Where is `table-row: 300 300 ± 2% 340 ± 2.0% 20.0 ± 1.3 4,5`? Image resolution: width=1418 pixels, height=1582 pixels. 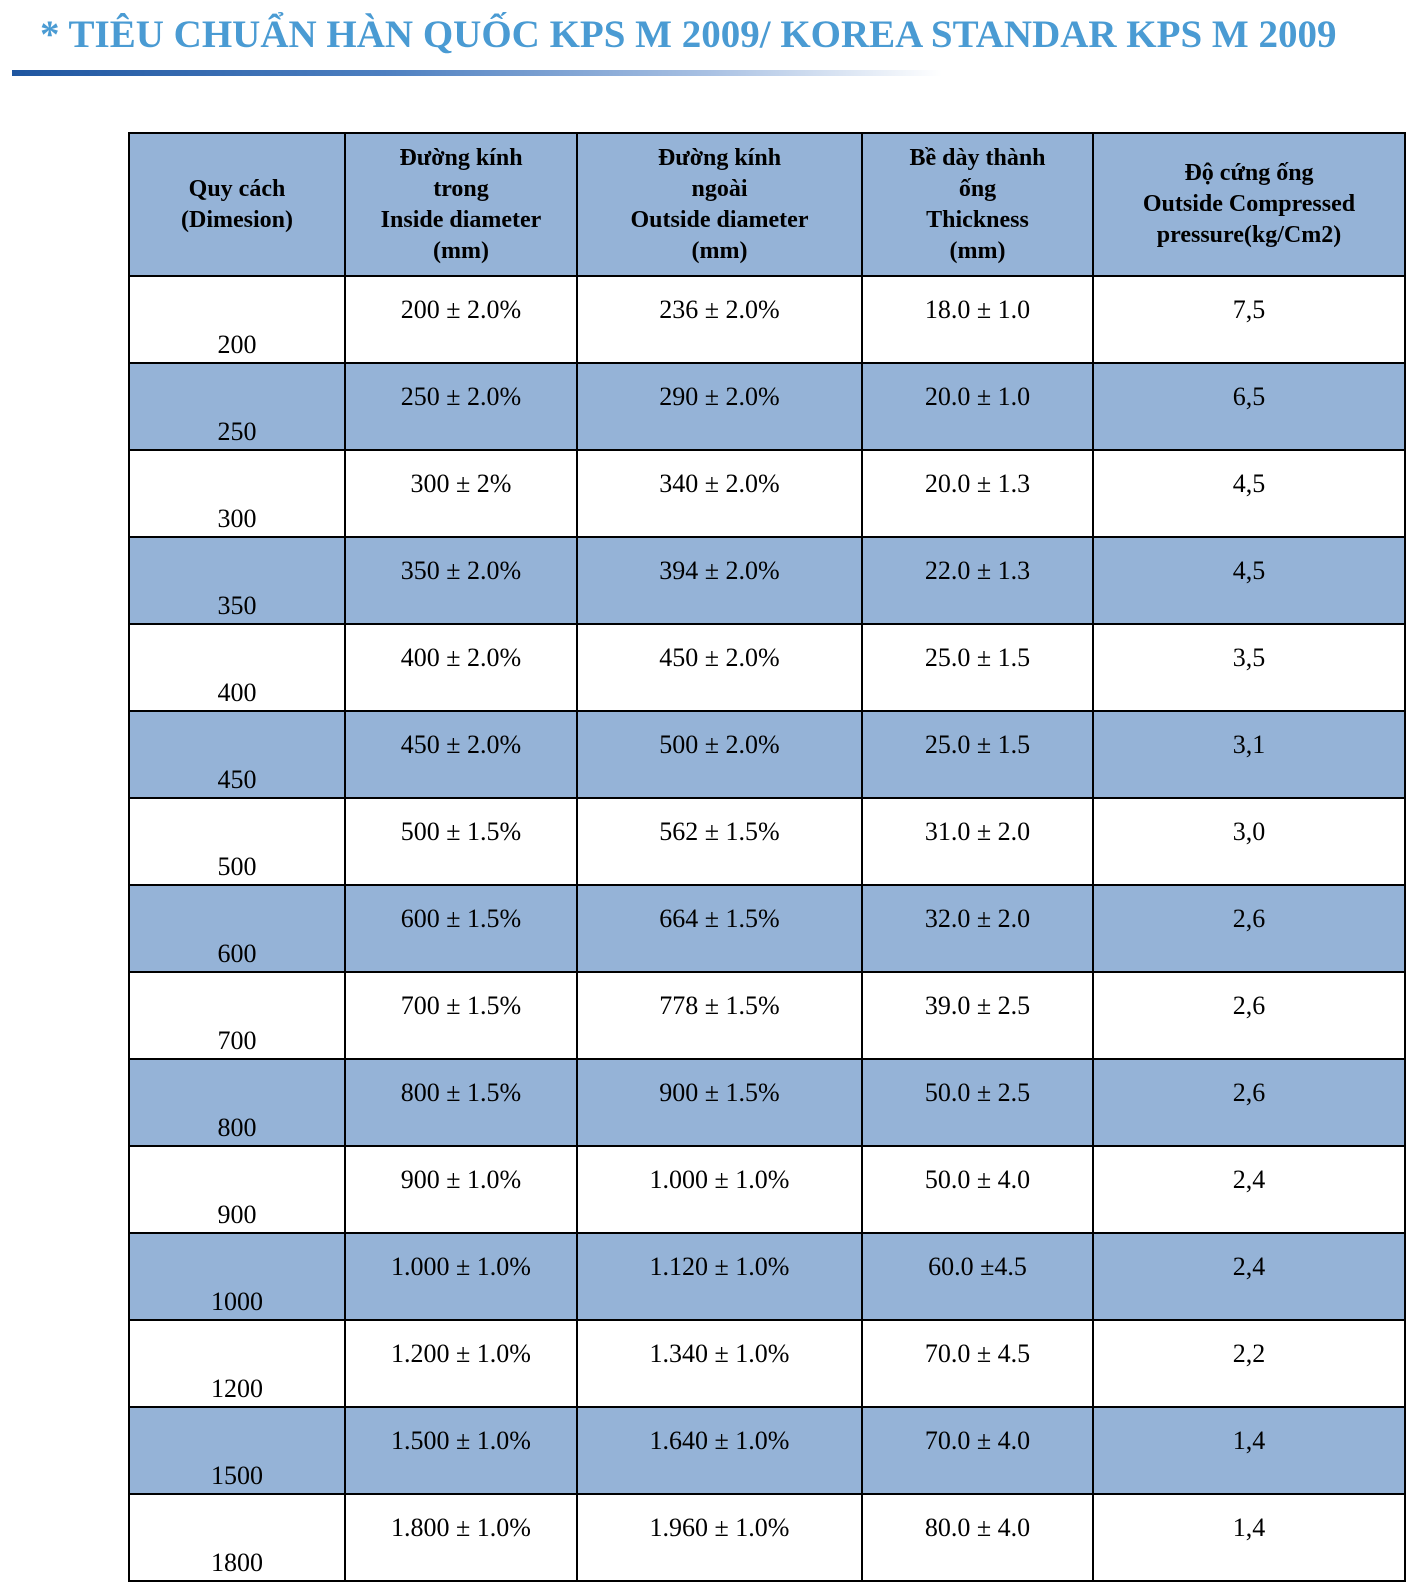
table-row: 300 300 ± 2% 340 ± 2.0% 20.0 ± 1.3 4,5 is located at coordinates (767, 493).